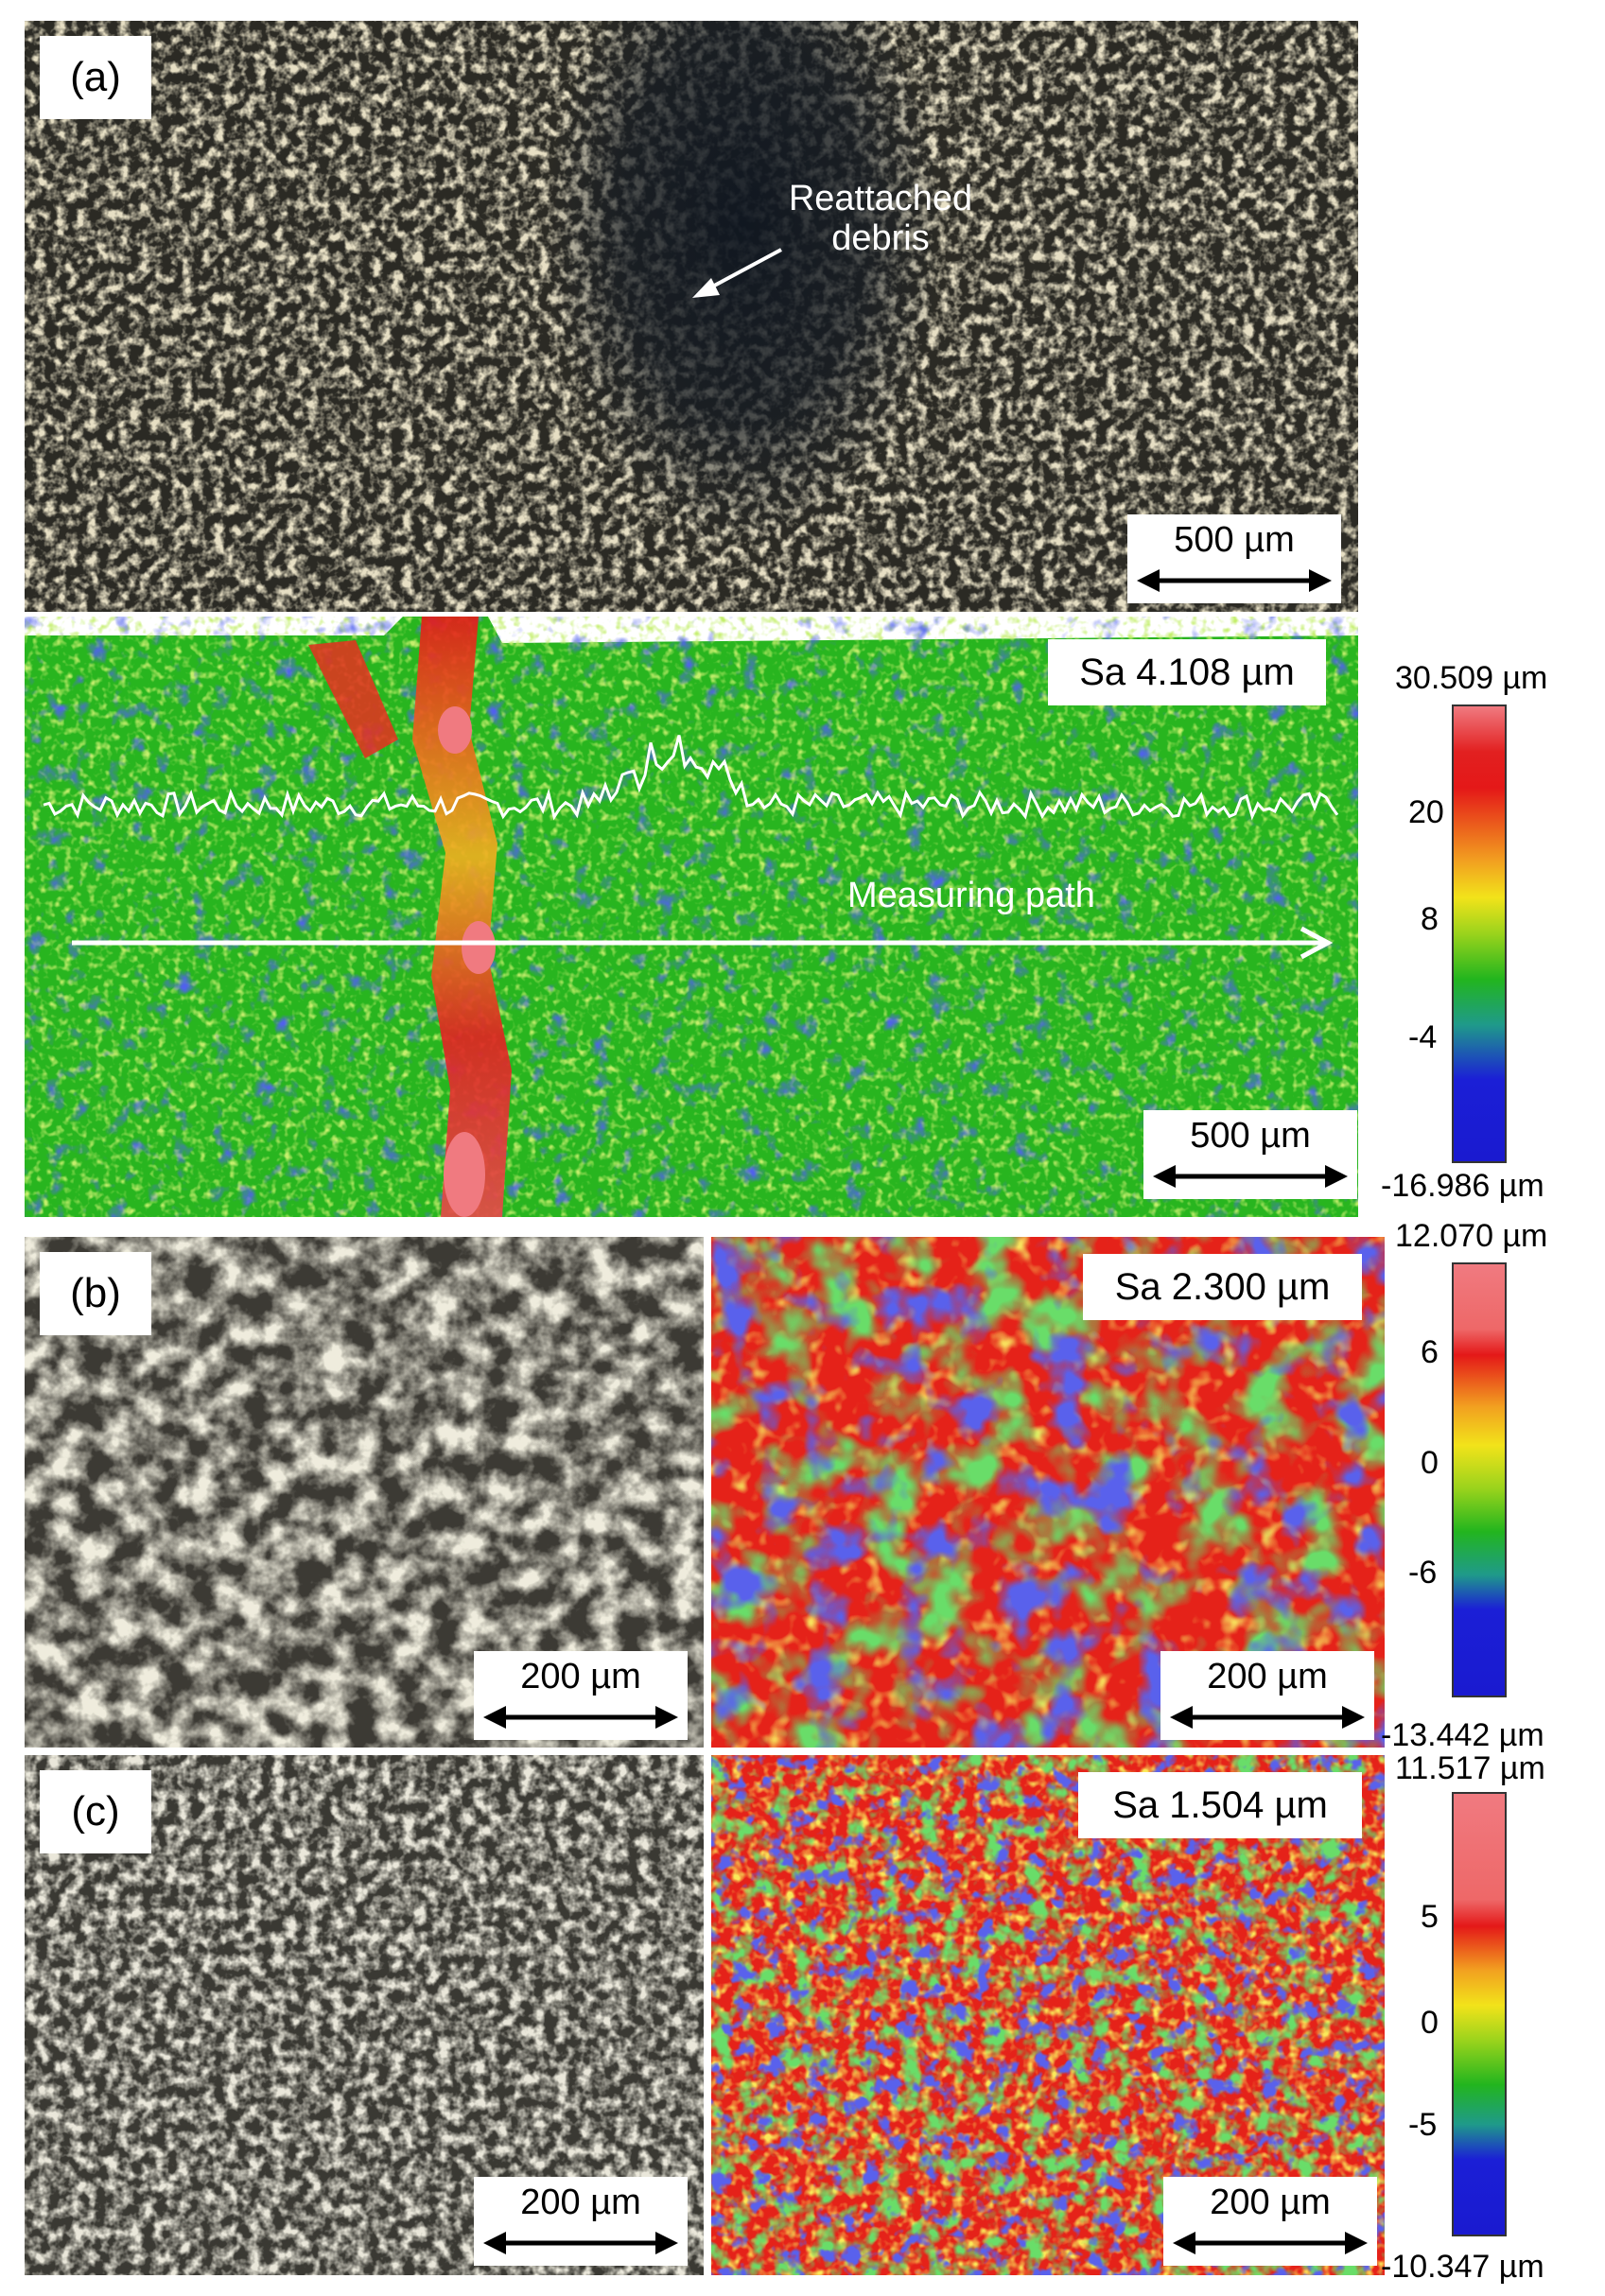 This screenshot has height=2296, width=1605. I want to click on sa-value-a: Sa 4.108 µm, so click(1187, 672).